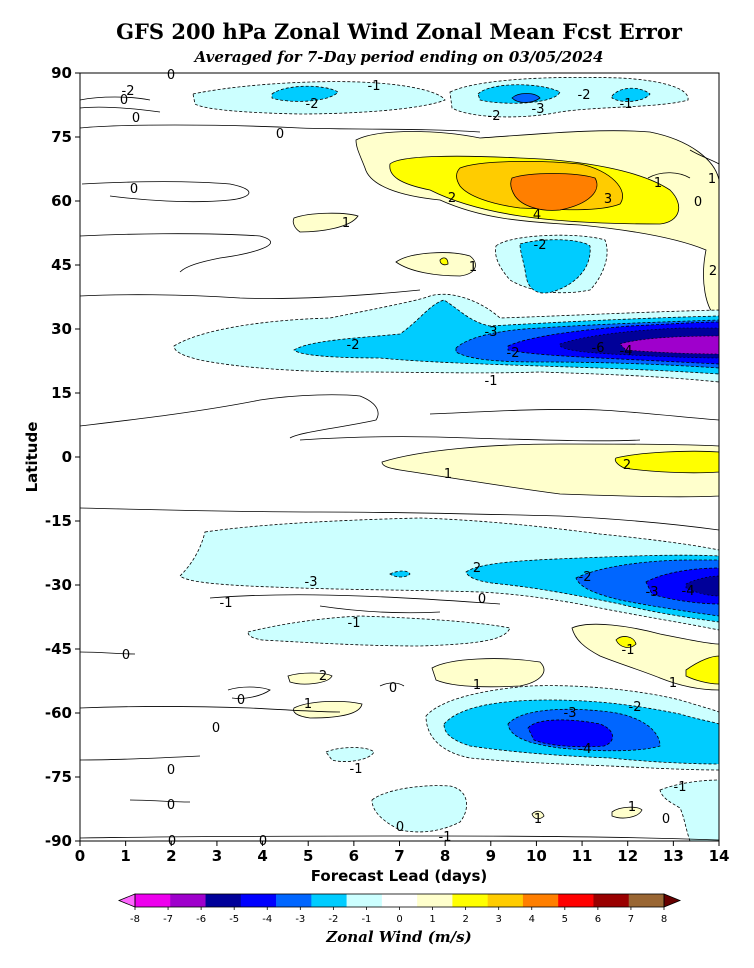  Describe the element at coordinates (32, 457) in the screenshot. I see `y-axis-label: Latitude` at that location.